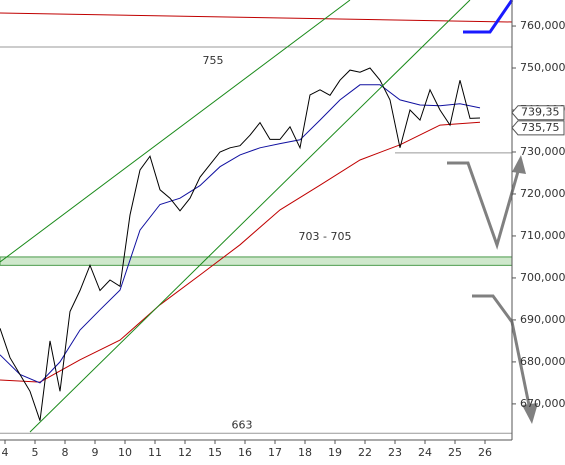 The image size is (565, 465). What do you see at coordinates (542, 193) in the screenshot?
I see `y-tick-label: 720,000` at bounding box center [542, 193].